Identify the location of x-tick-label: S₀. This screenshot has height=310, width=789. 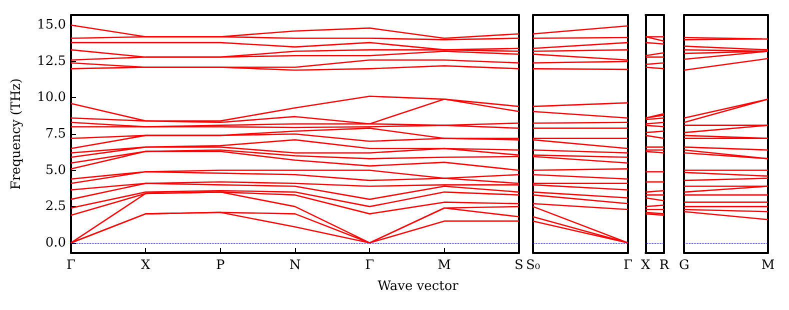
(533, 265).